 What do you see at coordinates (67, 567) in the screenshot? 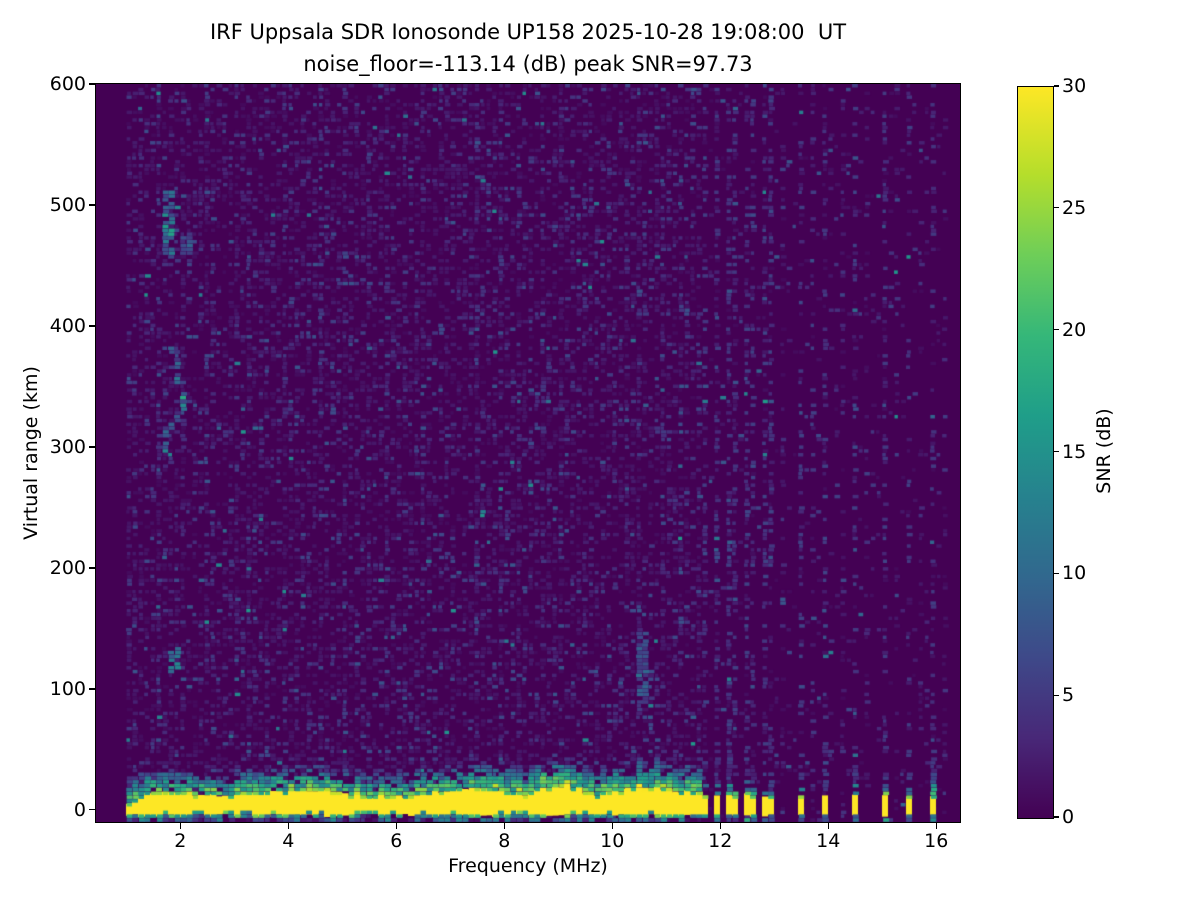
I see `y-tick-label: 200` at bounding box center [67, 567].